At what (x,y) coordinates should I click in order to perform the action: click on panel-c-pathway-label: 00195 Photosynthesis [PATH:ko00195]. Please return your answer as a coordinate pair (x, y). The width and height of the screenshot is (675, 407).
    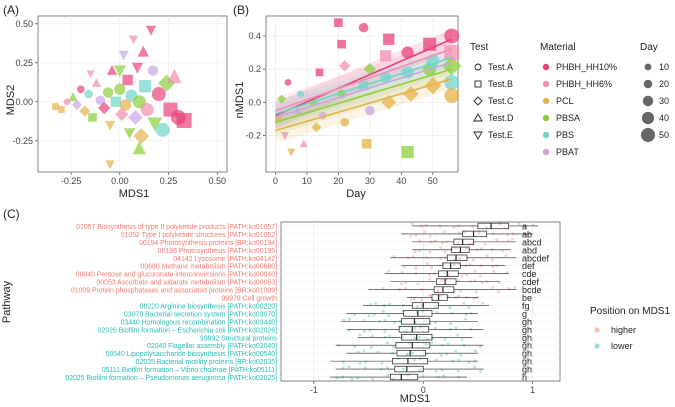
    Looking at the image, I should click on (217, 251).